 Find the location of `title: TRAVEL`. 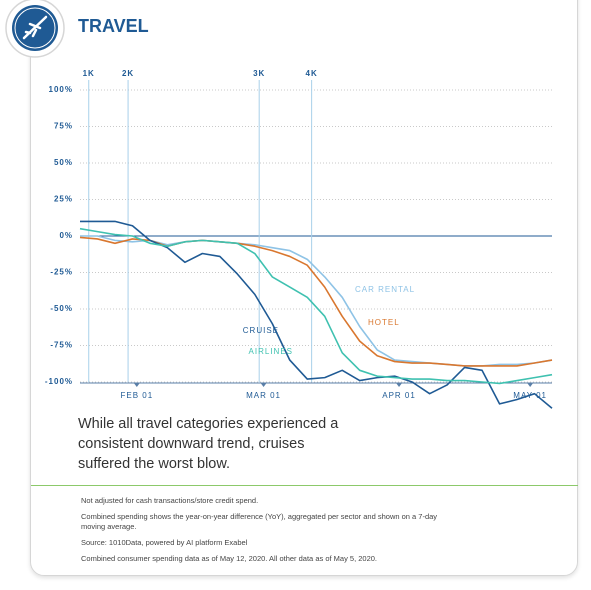

title: TRAVEL is located at coordinates (113, 26).